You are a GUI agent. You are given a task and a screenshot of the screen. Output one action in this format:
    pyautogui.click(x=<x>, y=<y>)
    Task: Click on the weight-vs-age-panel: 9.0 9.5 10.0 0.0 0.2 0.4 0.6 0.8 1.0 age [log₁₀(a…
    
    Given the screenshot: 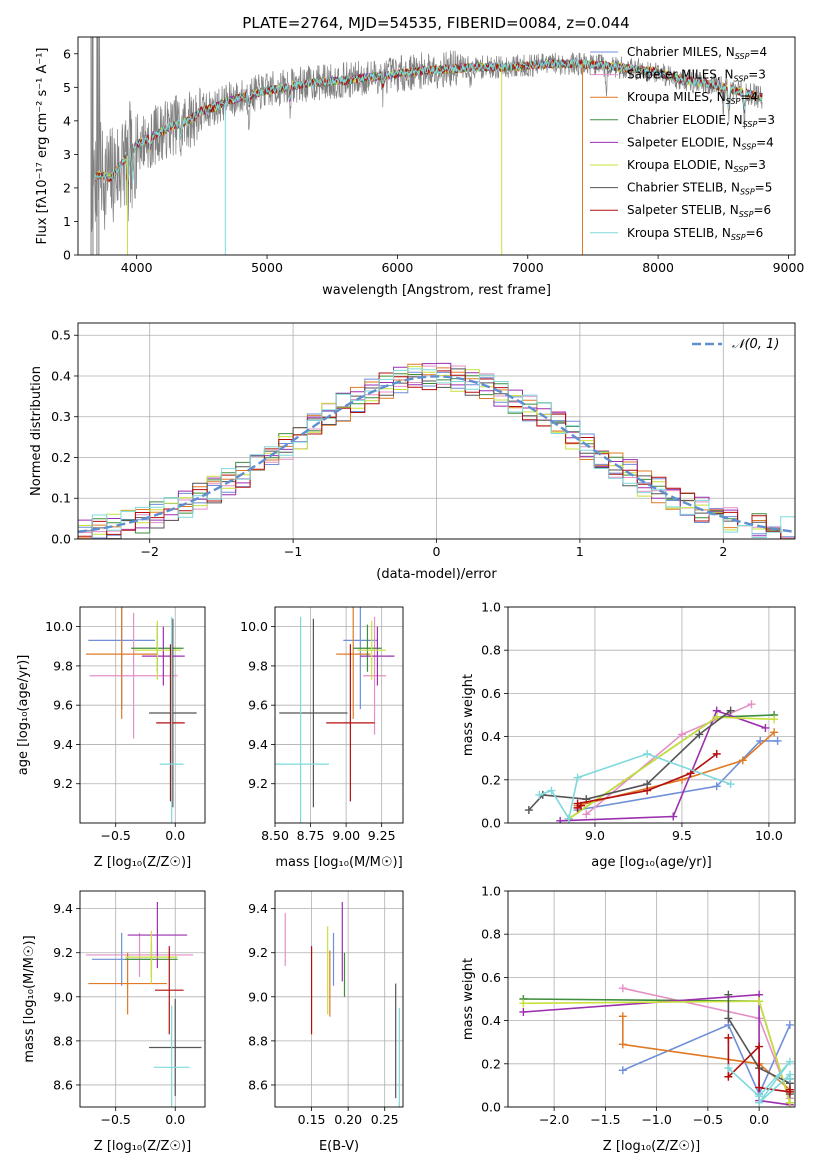 What is the action you would take?
    pyautogui.click(x=628, y=735)
    